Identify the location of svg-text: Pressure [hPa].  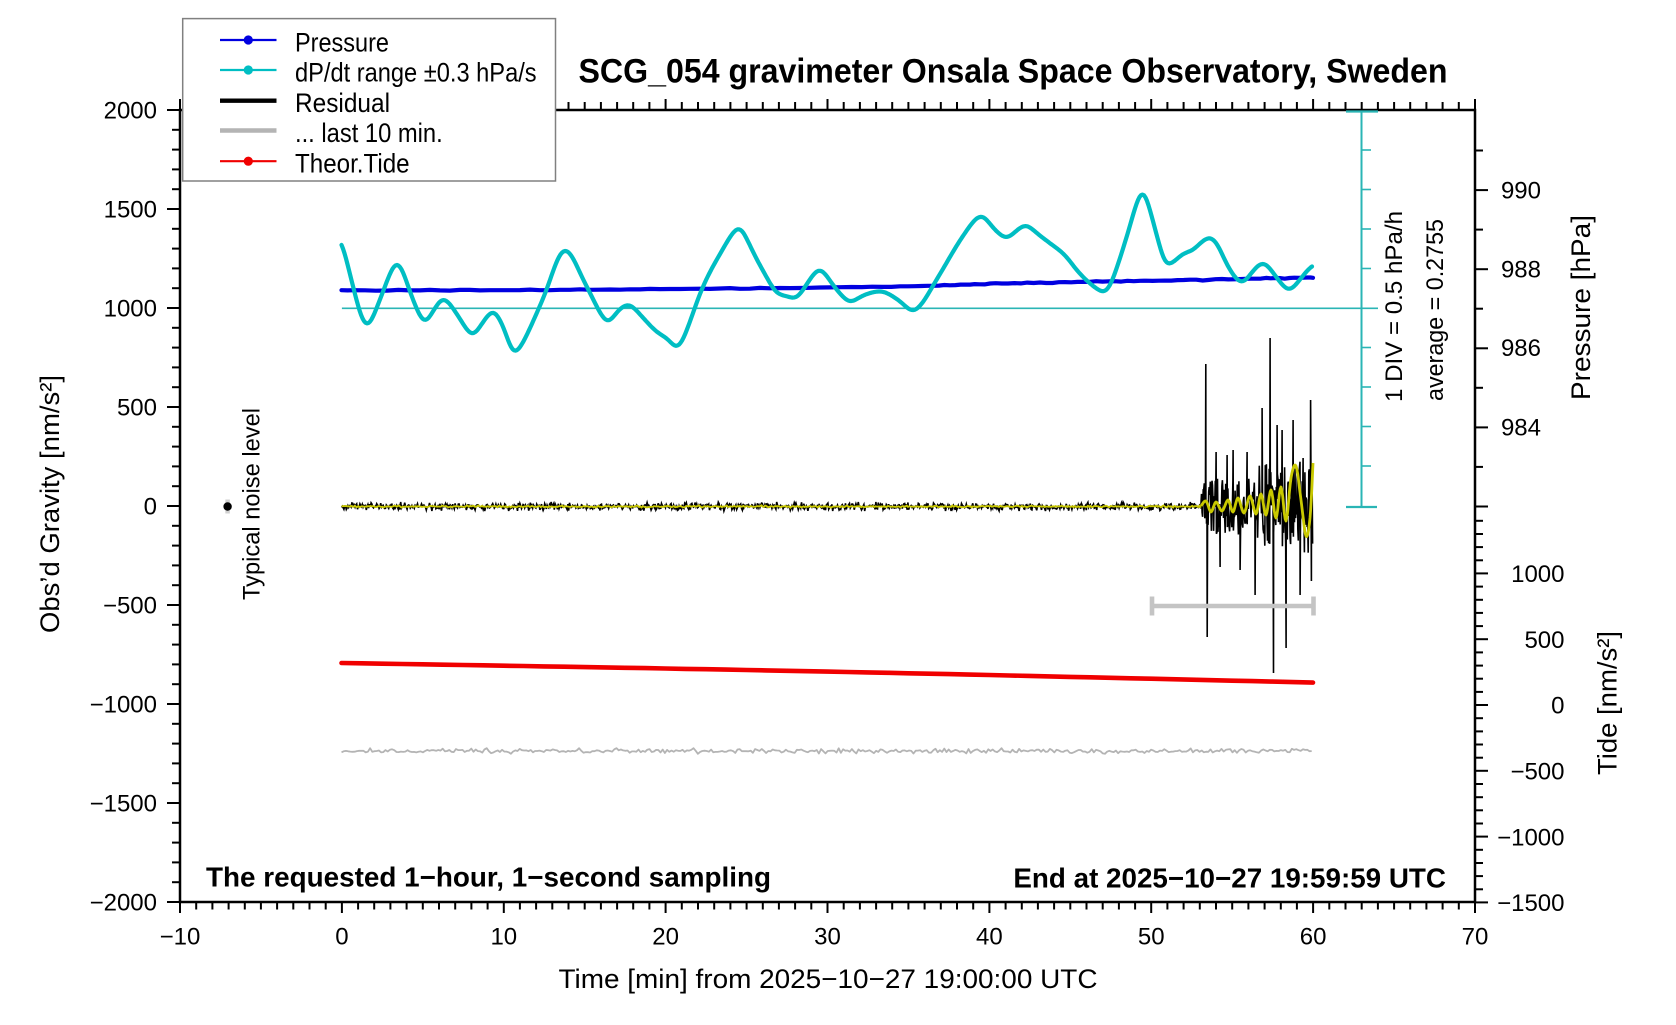
(1581, 307).